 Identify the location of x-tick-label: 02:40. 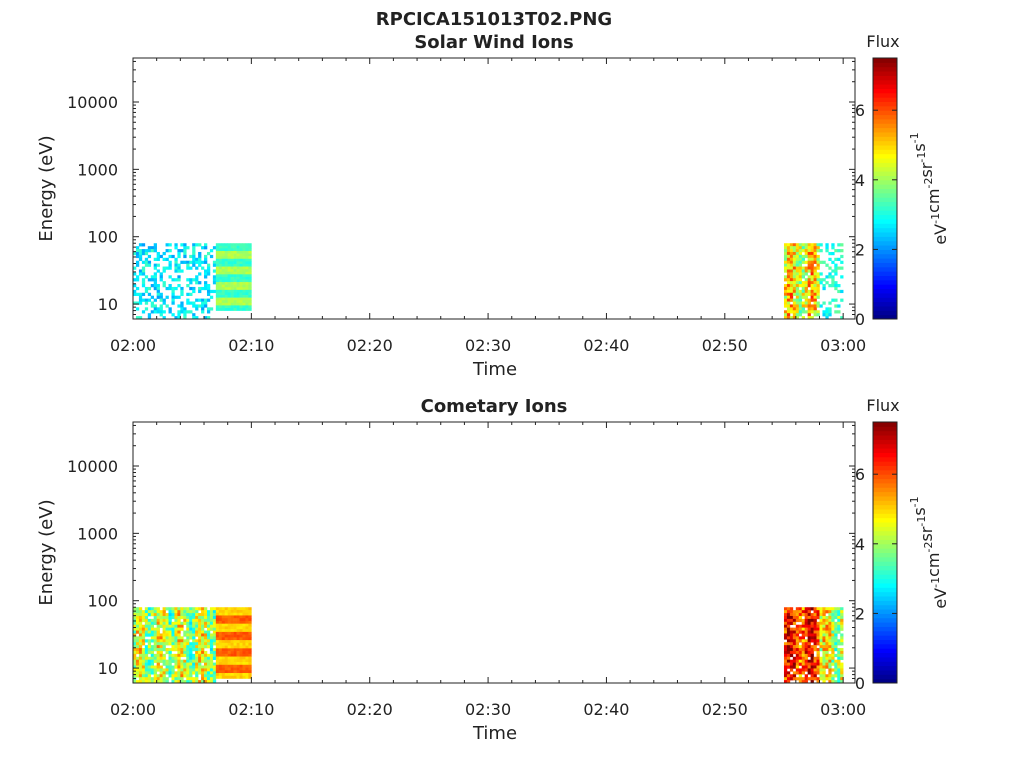
(606, 709).